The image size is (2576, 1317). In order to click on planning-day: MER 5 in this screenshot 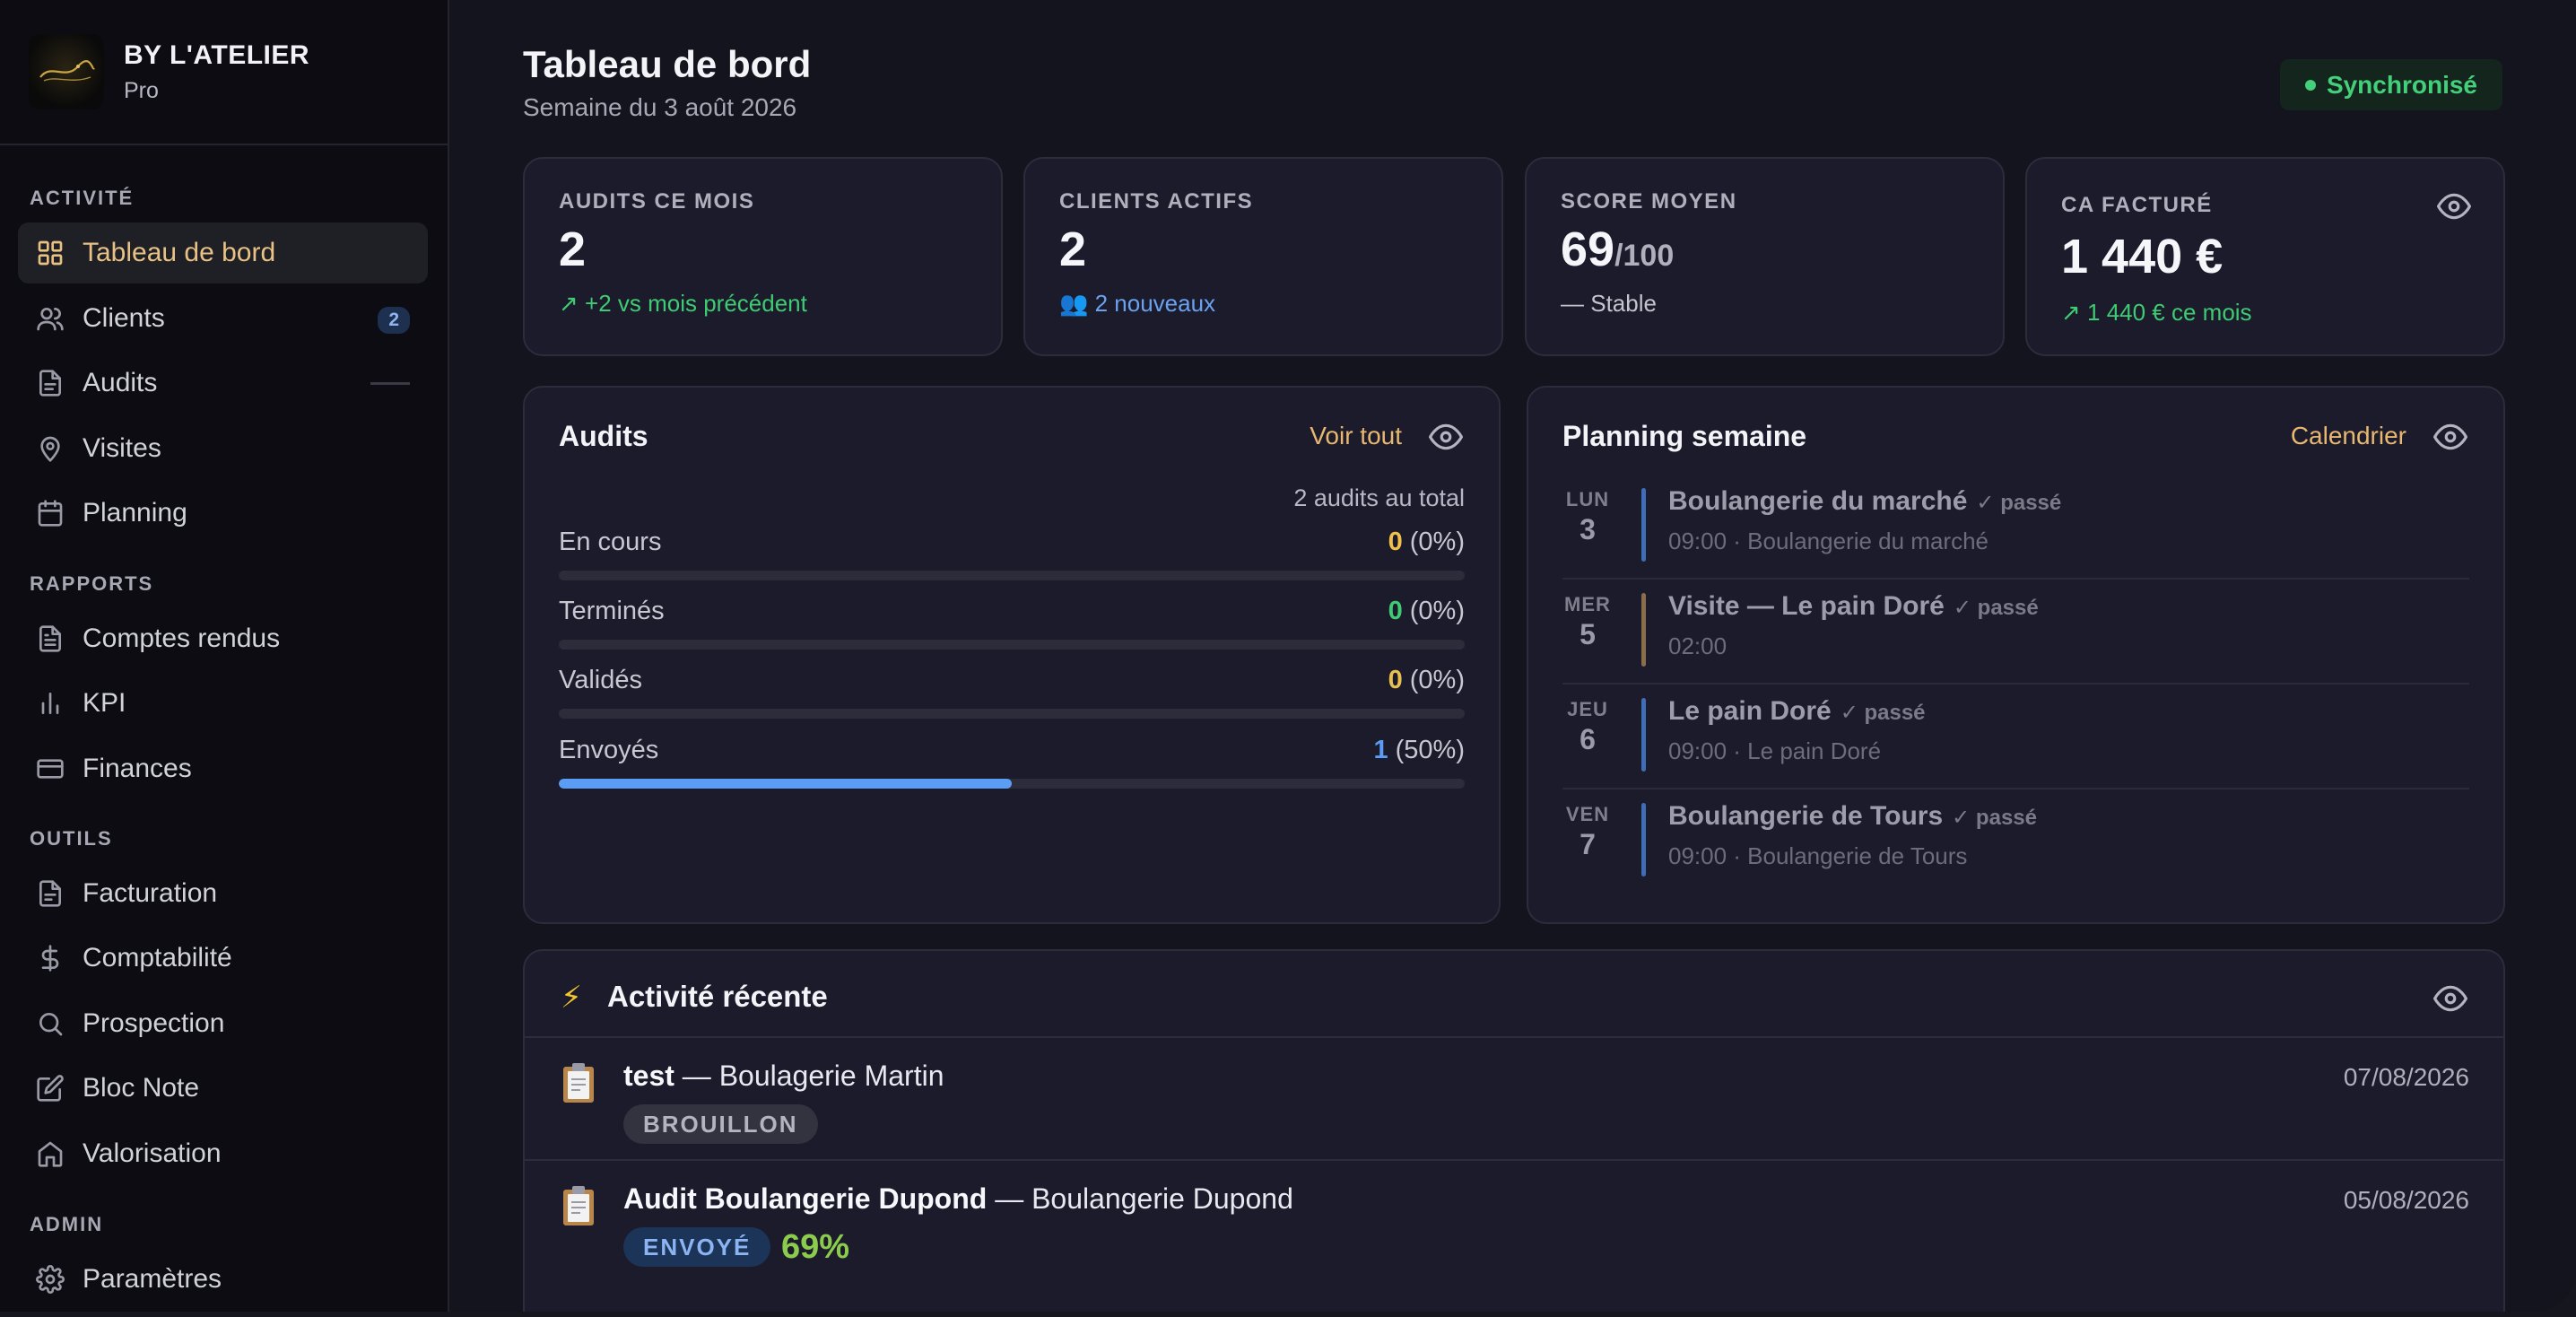, I will do `click(1587, 622)`.